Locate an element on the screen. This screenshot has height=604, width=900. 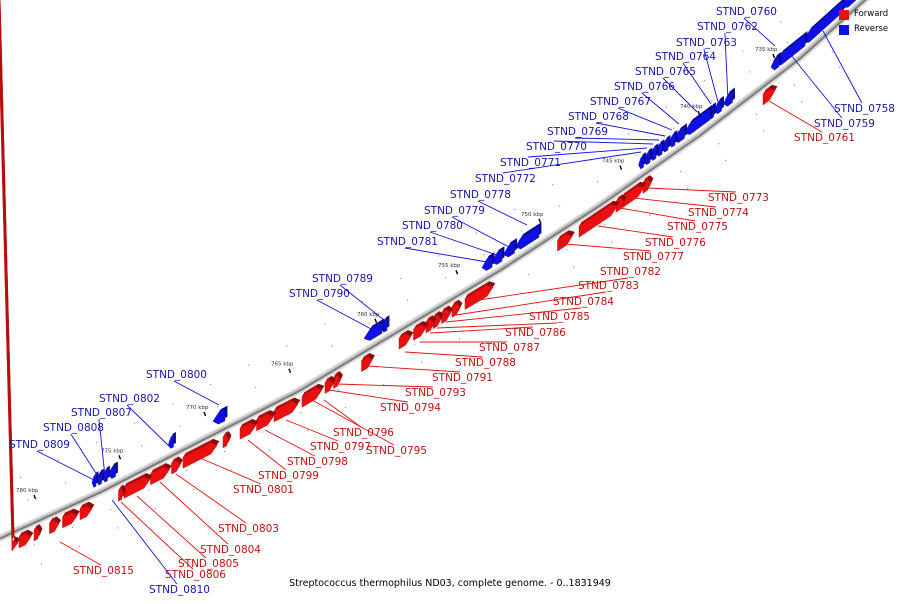
gene-label-stnd-0777: STND_0777 is located at coordinates (653, 257).